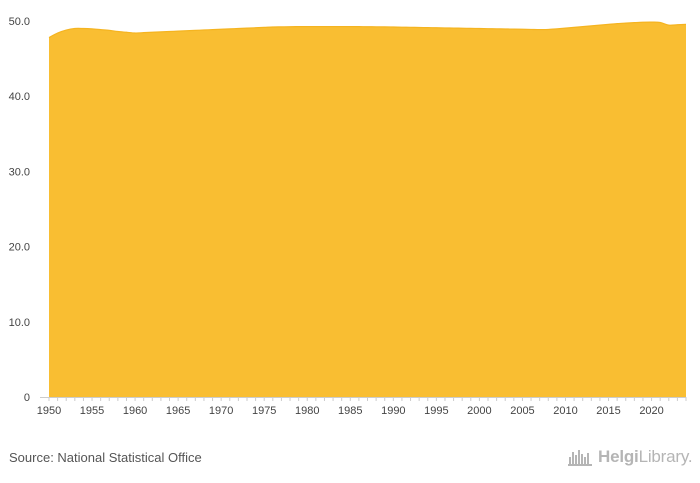 The image size is (700, 483). I want to click on area-series-line, so click(367, 30).